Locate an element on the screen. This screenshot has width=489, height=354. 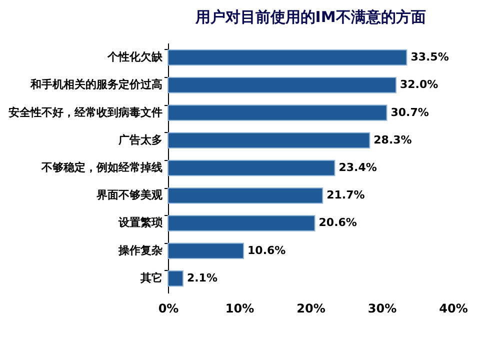
y-tick-label: 广告太多 is located at coordinates (140, 139).